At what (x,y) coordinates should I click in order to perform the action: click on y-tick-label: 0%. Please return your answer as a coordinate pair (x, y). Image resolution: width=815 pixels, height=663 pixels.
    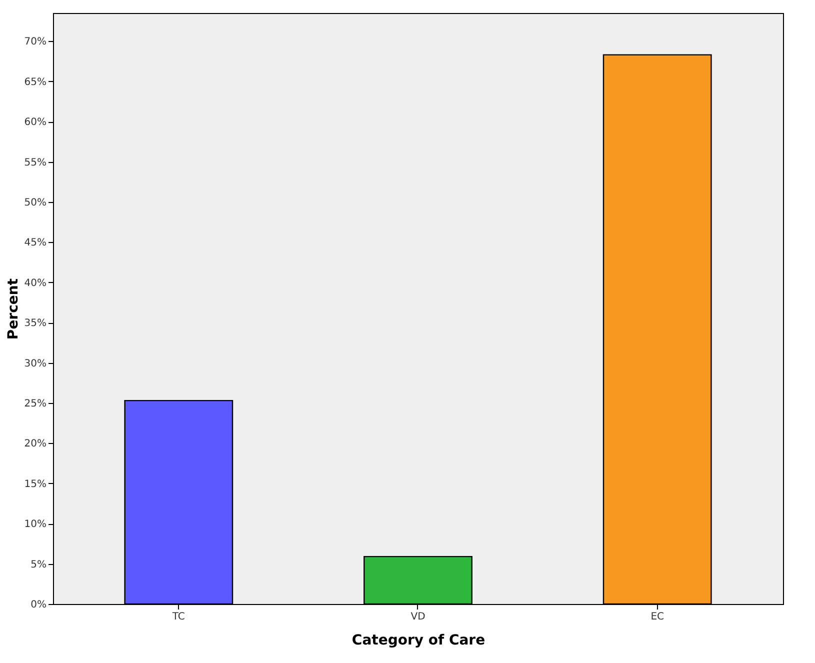
    Looking at the image, I should click on (38, 605).